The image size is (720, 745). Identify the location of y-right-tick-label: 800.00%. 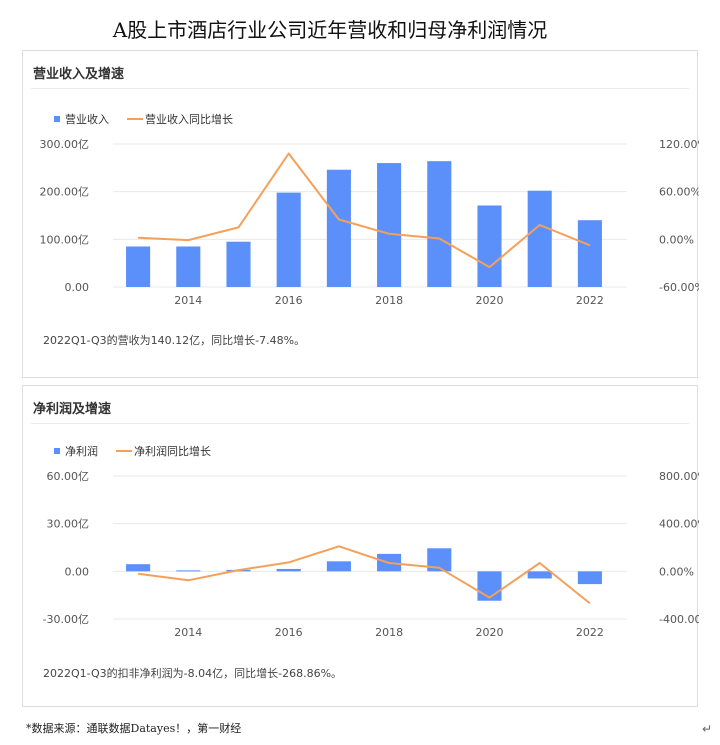
(679, 476).